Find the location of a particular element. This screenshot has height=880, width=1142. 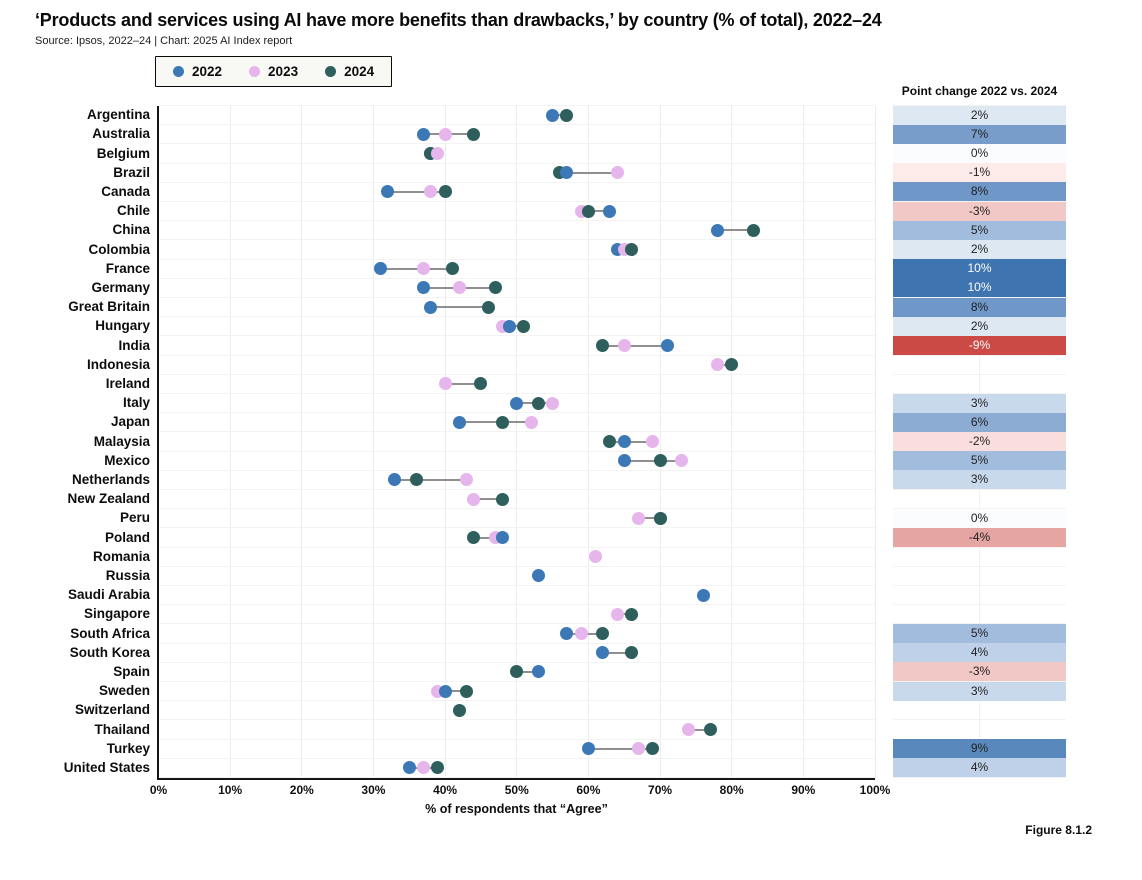

legend-label-2022: 2022 is located at coordinates (207, 71).